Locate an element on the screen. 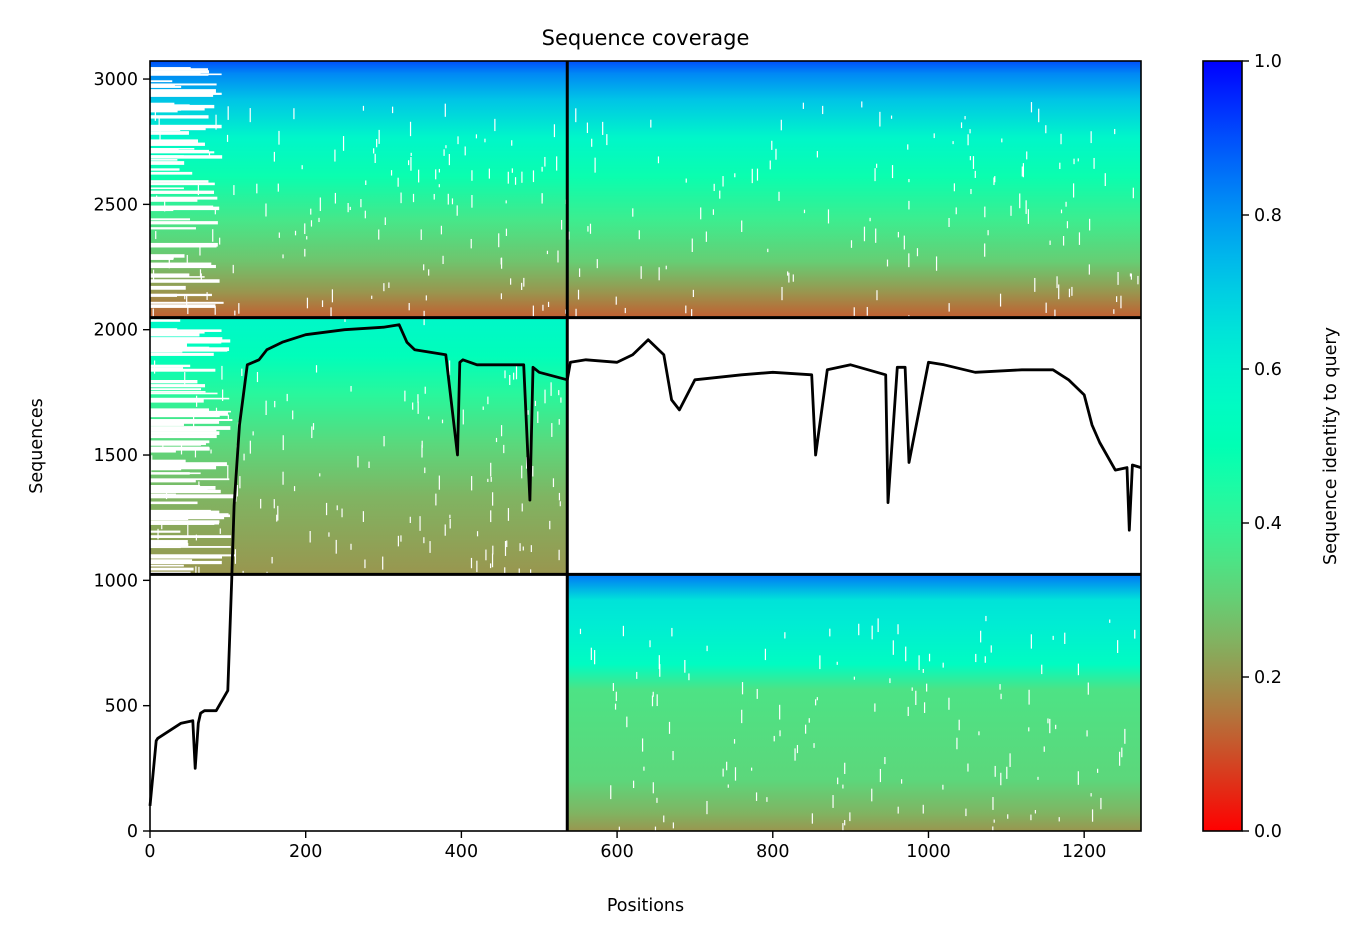 This screenshot has width=1364, height=939. chart-title: Sequence coverage is located at coordinates (646, 38).